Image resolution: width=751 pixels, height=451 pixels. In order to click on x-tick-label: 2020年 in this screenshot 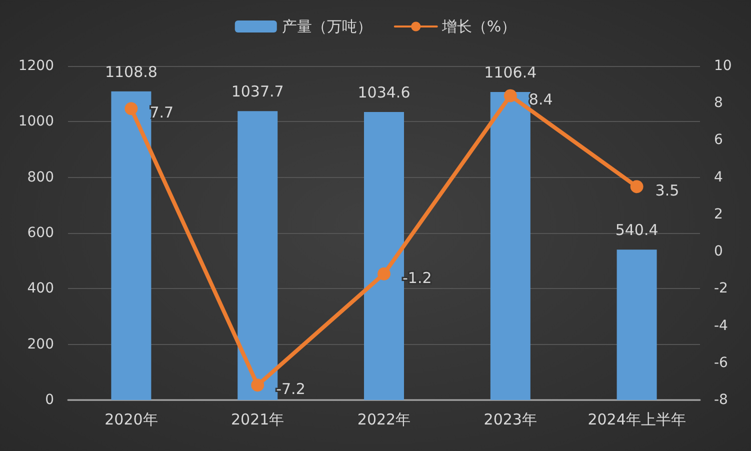, I will do `click(131, 419)`.